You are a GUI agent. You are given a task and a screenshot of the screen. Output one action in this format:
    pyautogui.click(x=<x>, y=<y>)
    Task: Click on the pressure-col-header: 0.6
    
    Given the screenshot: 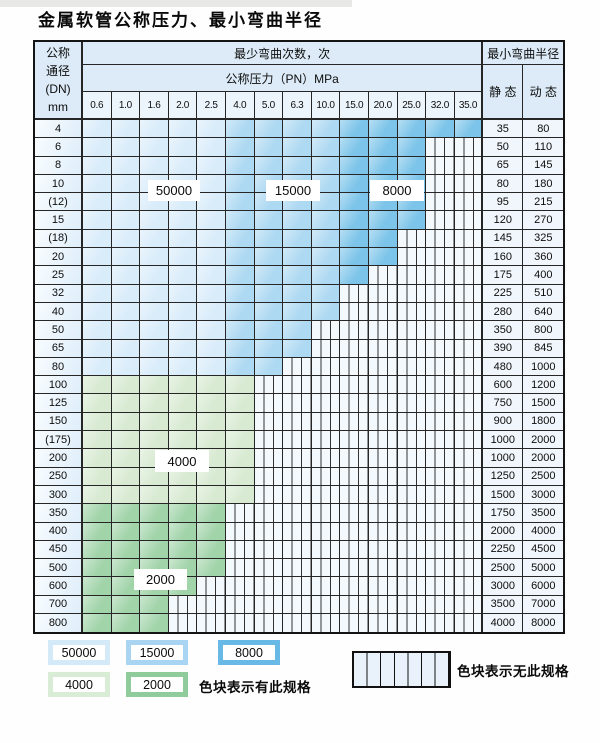 What is the action you would take?
    pyautogui.click(x=97, y=106)
    